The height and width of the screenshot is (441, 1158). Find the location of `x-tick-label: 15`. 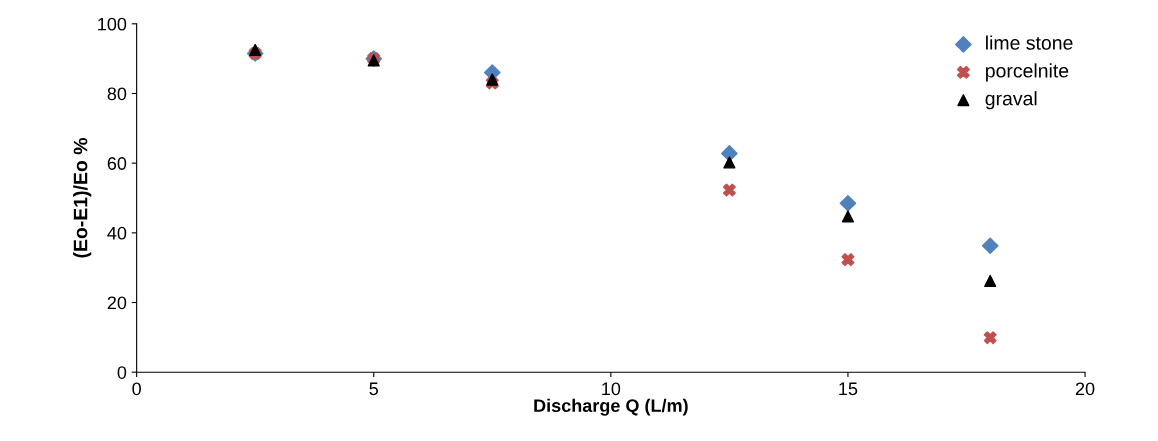

x-tick-label: 15 is located at coordinates (848, 389).